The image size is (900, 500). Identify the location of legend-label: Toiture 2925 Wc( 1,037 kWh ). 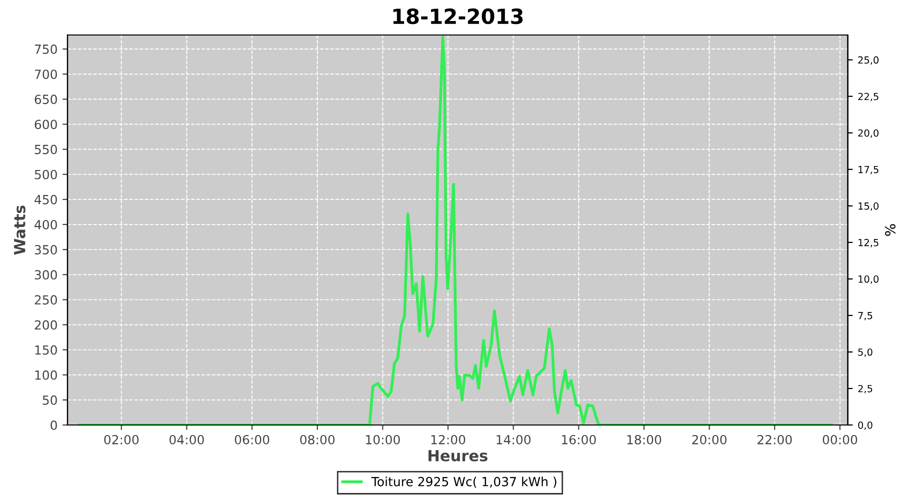
(463, 482).